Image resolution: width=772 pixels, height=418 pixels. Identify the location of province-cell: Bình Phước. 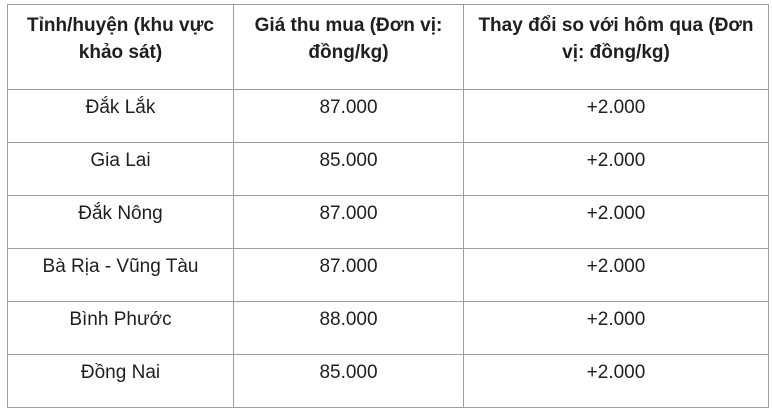
(120, 328).